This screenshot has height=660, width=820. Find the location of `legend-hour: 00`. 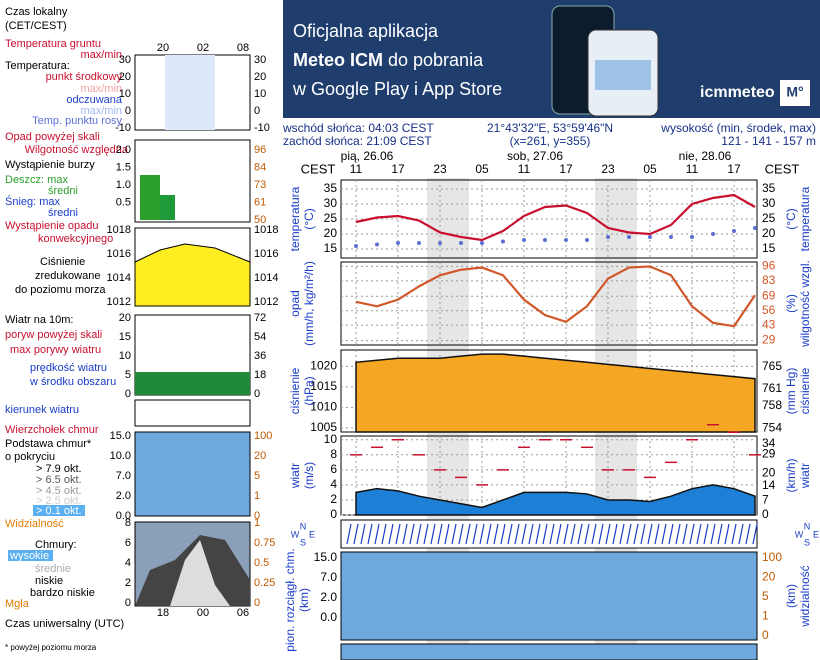

legend-hour: 00 is located at coordinates (203, 613).